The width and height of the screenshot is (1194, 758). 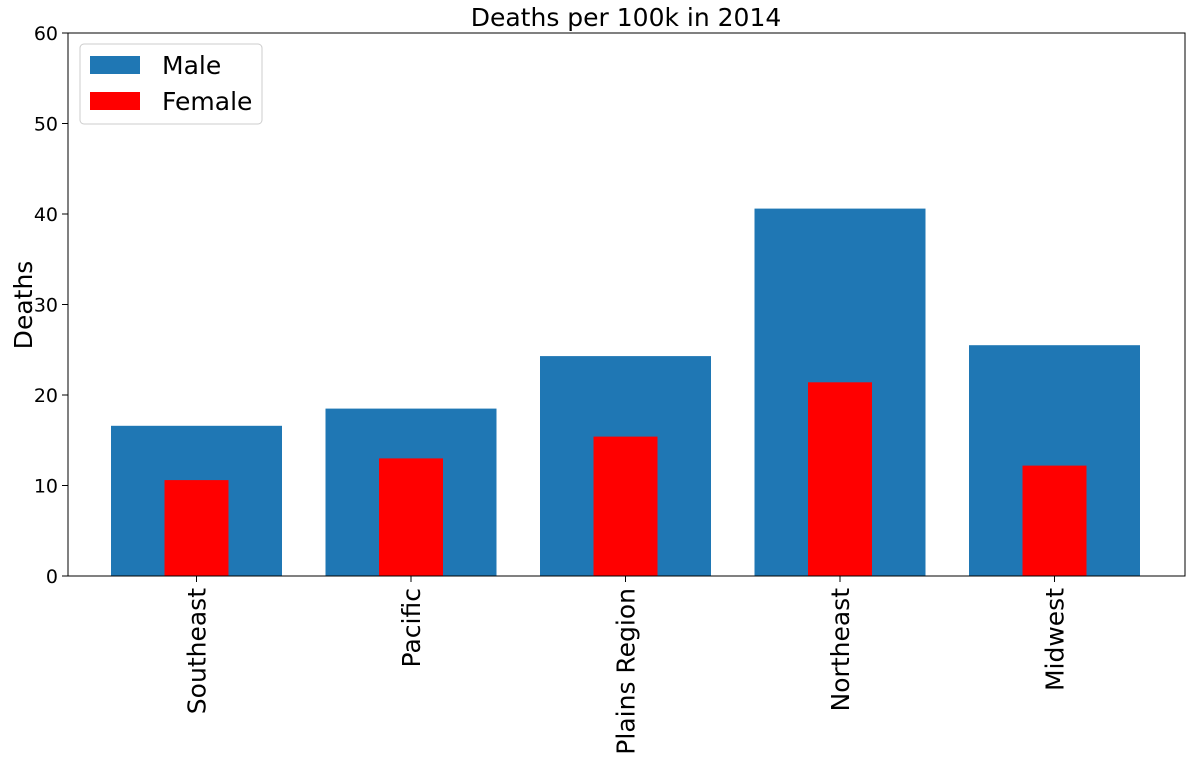 What do you see at coordinates (191, 65) in the screenshot?
I see `legend-label-male: Male` at bounding box center [191, 65].